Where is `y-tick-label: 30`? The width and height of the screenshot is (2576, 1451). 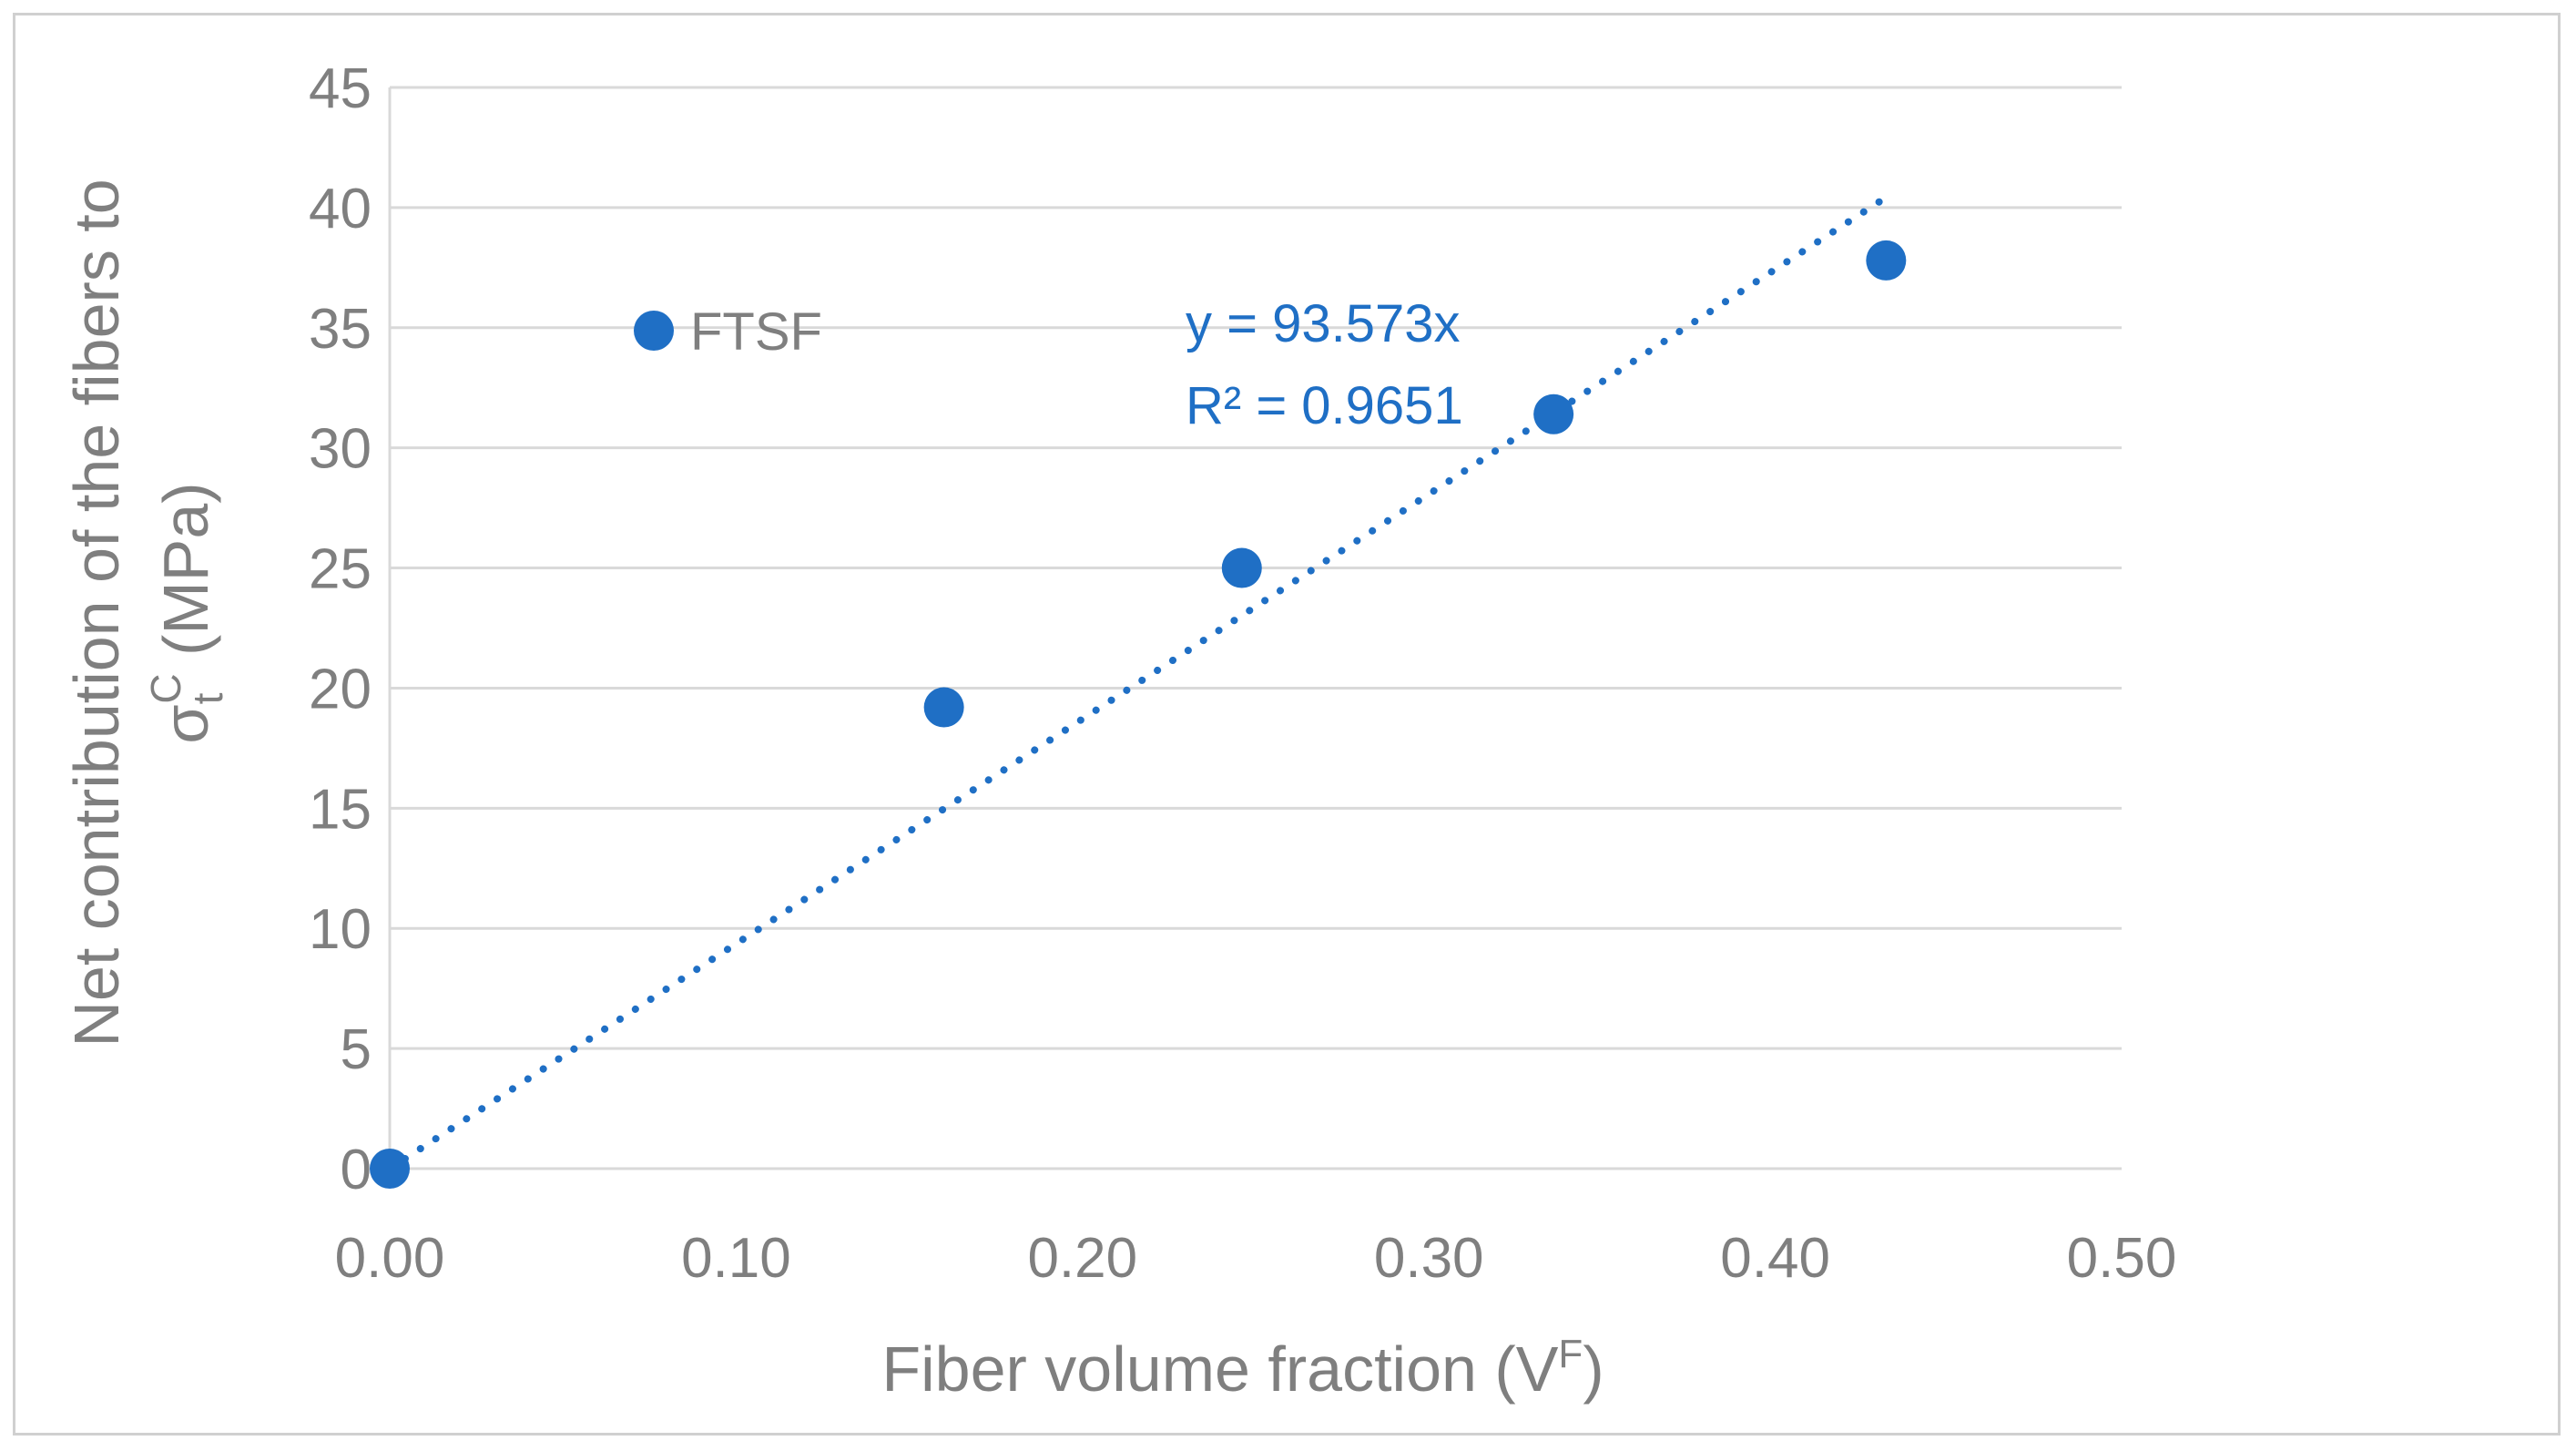 y-tick-label: 30 is located at coordinates (341, 449).